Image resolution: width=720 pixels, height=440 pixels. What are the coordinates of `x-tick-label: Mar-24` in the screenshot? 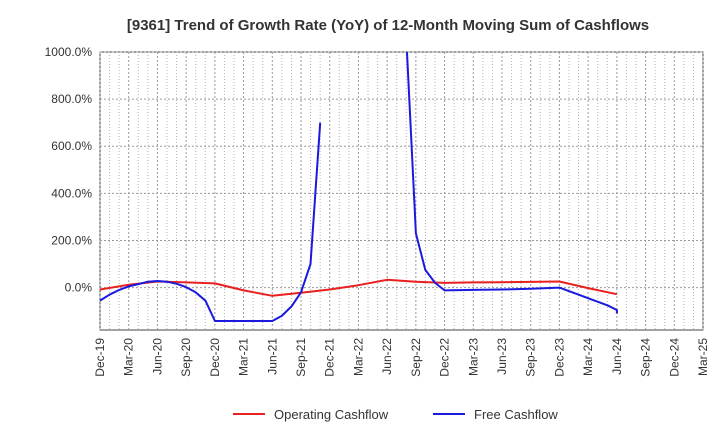 It's located at (588, 357).